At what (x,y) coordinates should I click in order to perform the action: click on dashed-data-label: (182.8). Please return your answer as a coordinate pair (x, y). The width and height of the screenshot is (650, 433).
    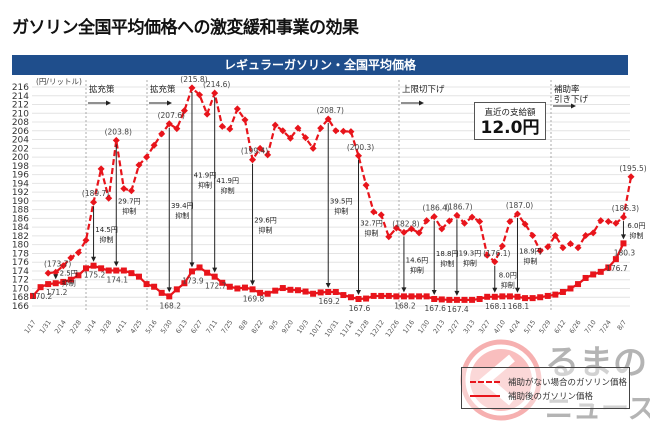
    Looking at the image, I should click on (405, 223).